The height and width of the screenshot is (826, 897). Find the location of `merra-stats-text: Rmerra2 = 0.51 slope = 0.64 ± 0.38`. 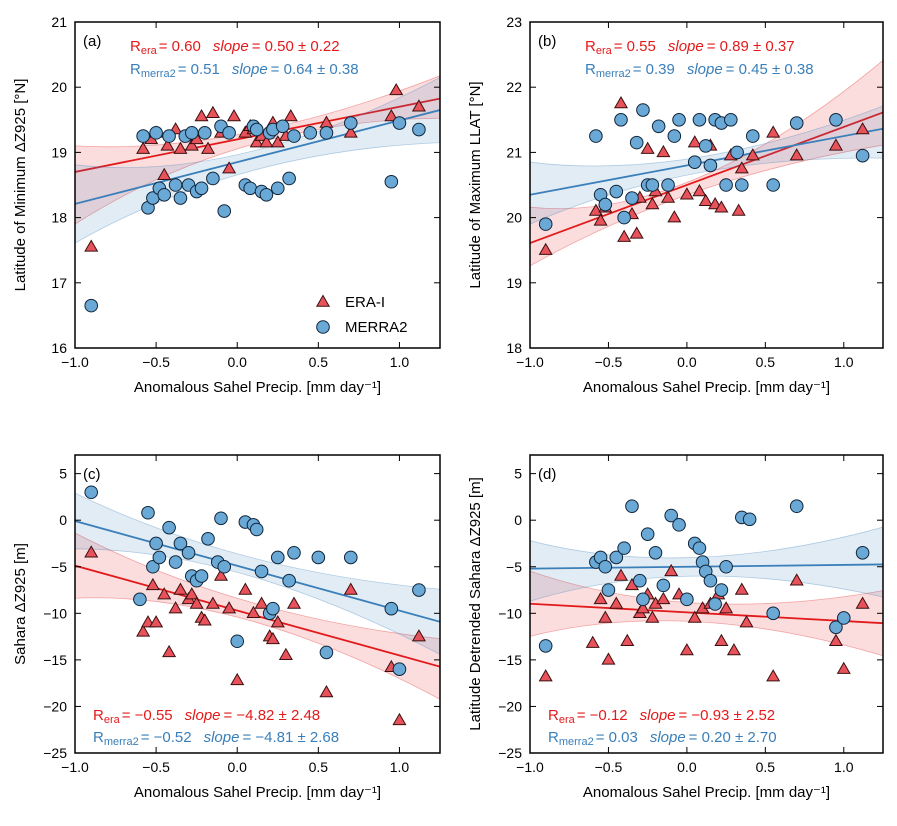

merra-stats-text: Rmerra2 = 0.51 slope = 0.64 ± 0.38 is located at coordinates (244, 70).